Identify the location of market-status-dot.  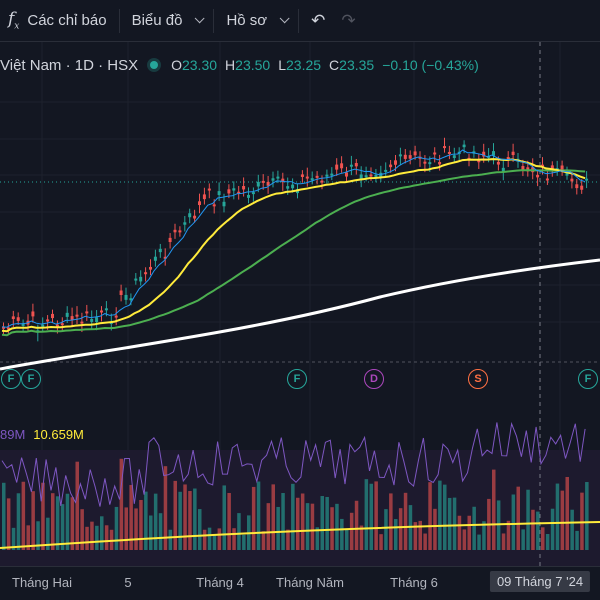
(154, 65).